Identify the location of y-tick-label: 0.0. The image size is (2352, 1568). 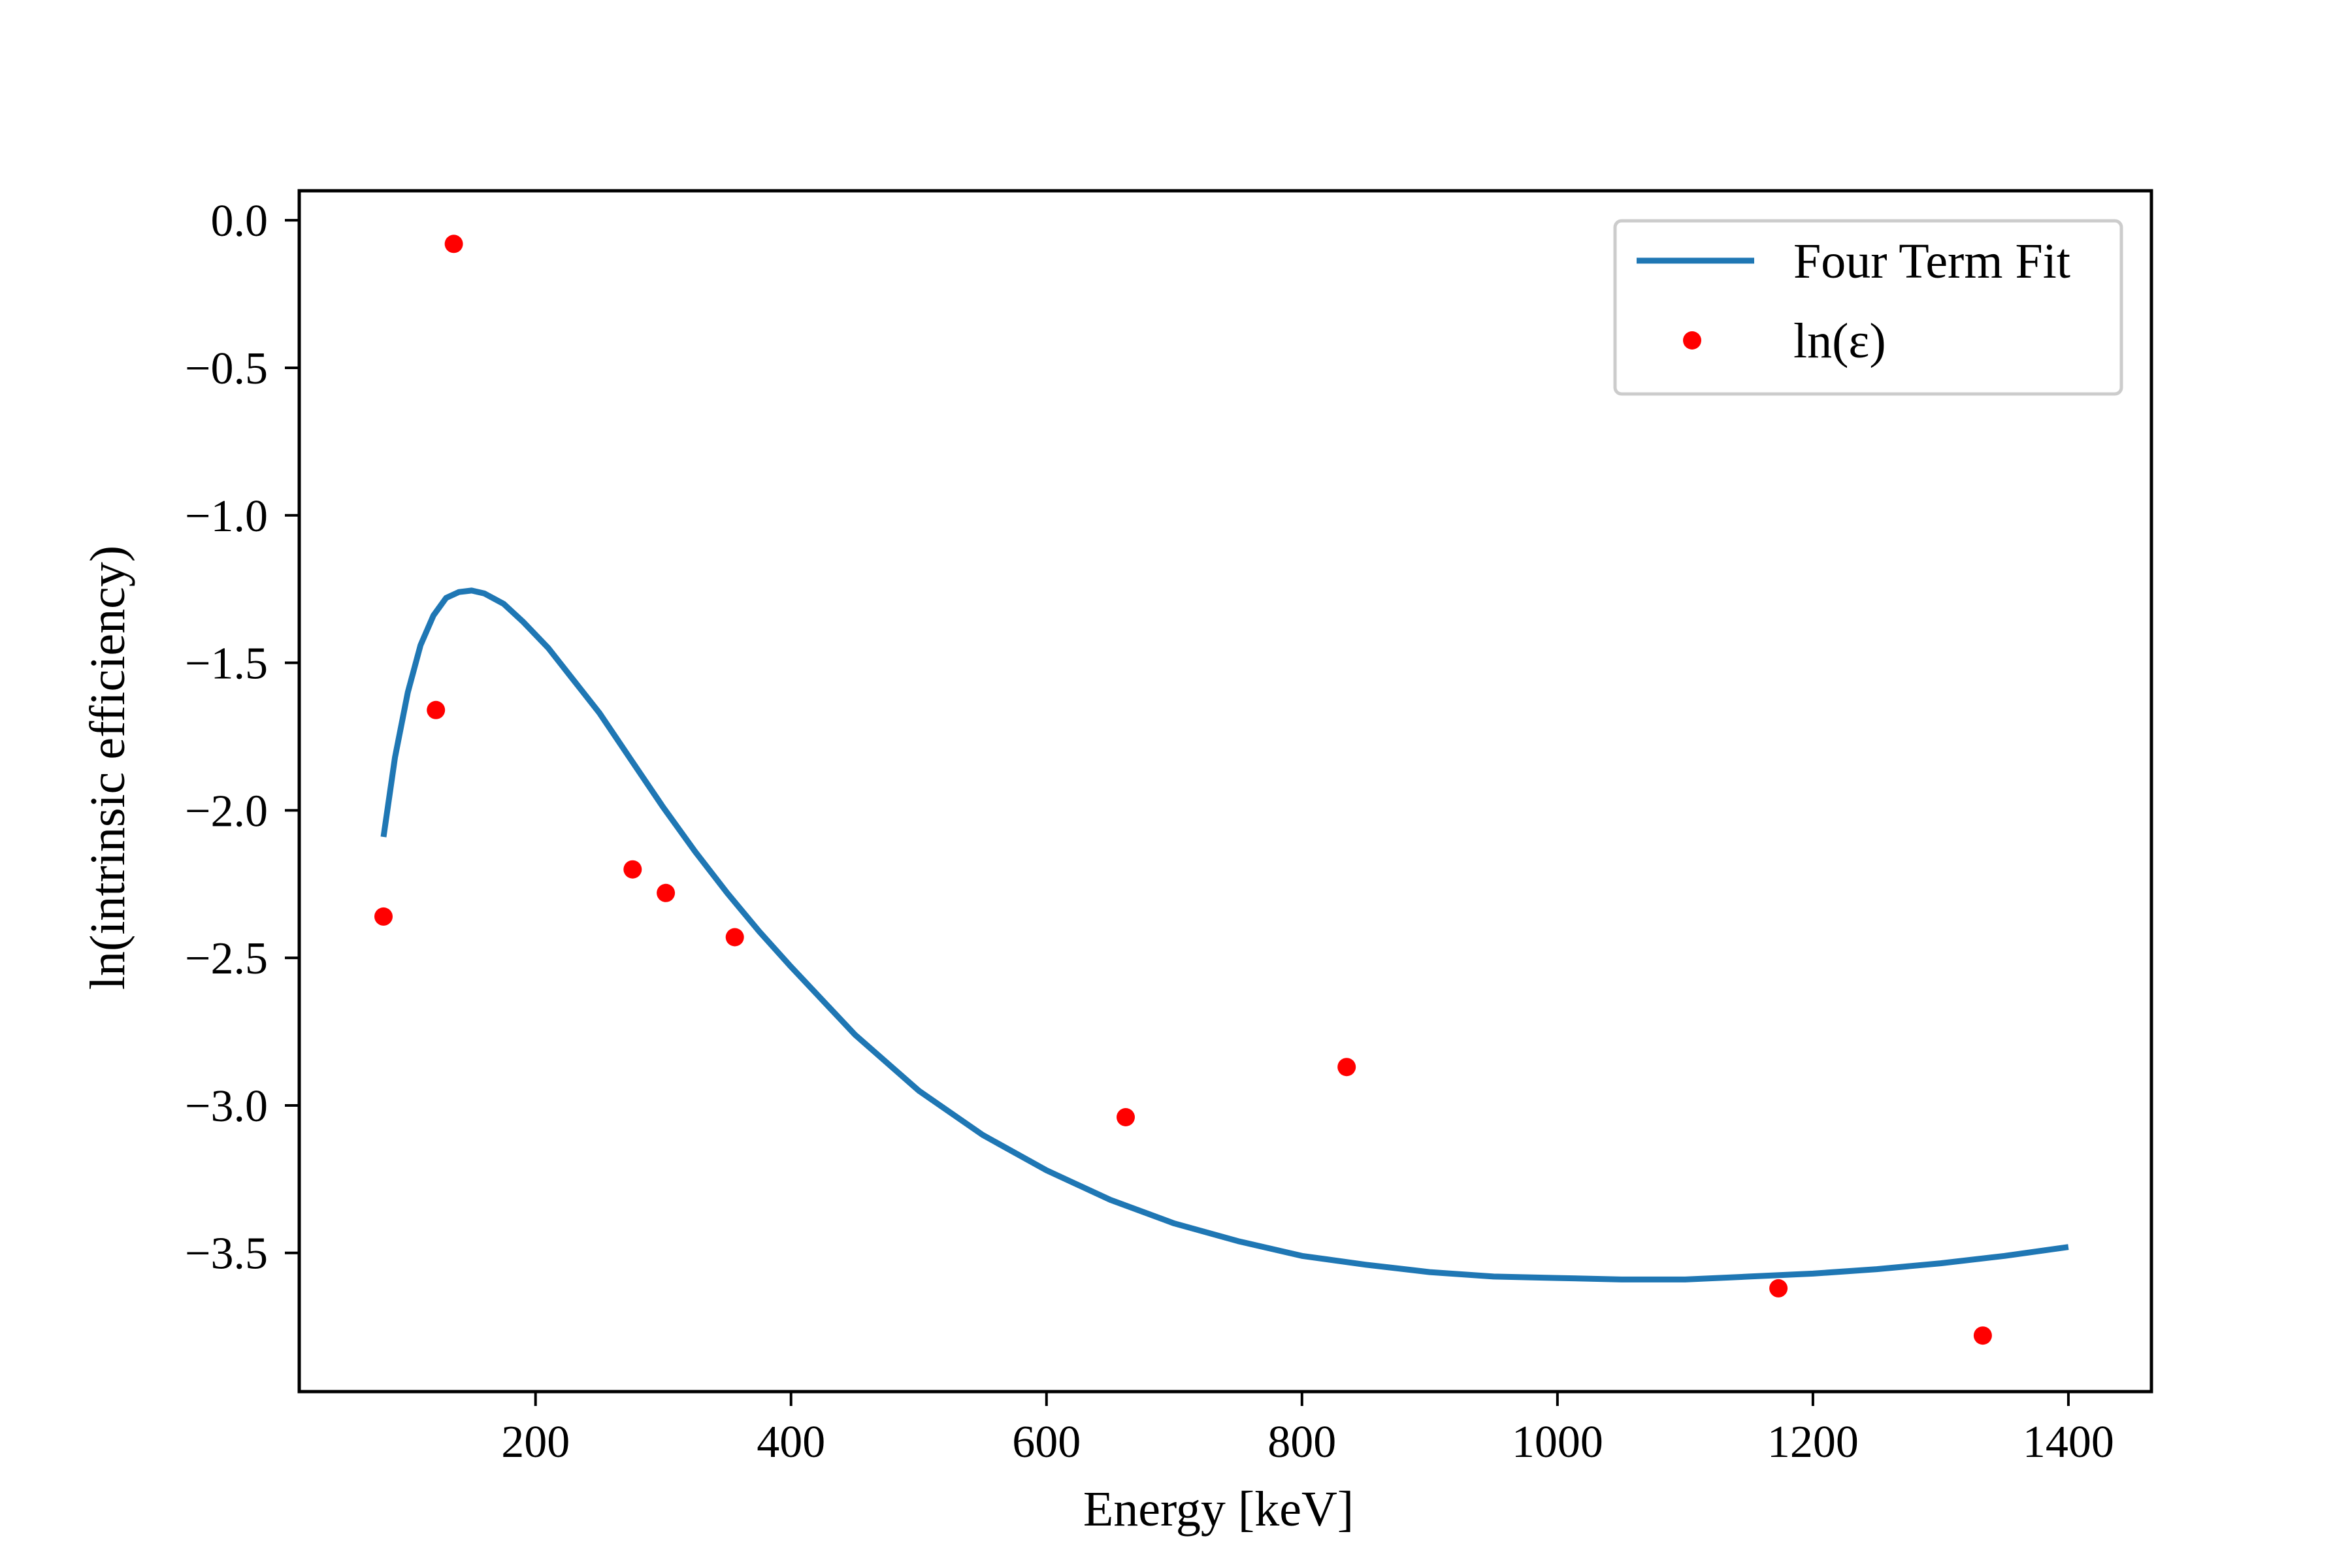
(240, 221).